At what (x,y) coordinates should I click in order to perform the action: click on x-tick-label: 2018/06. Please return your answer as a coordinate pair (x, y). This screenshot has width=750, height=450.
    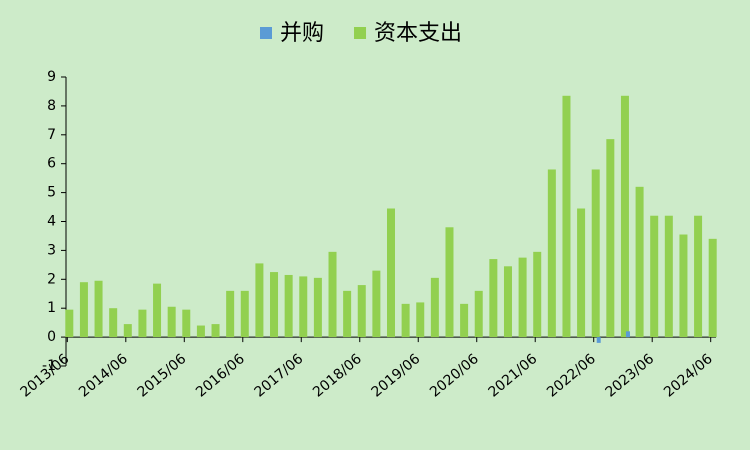
    Looking at the image, I should click on (337, 376).